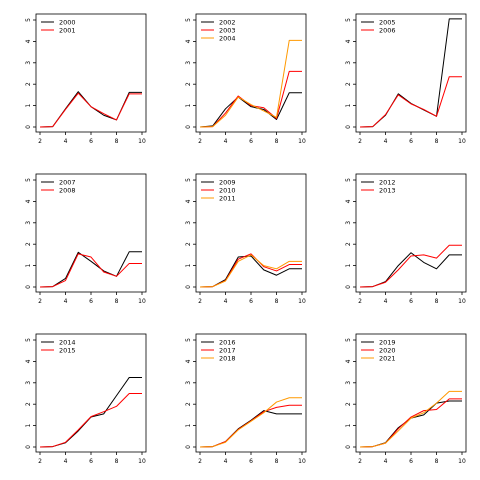  Describe the element at coordinates (90, 109) in the screenshot. I see `series-line-2000` at that location.